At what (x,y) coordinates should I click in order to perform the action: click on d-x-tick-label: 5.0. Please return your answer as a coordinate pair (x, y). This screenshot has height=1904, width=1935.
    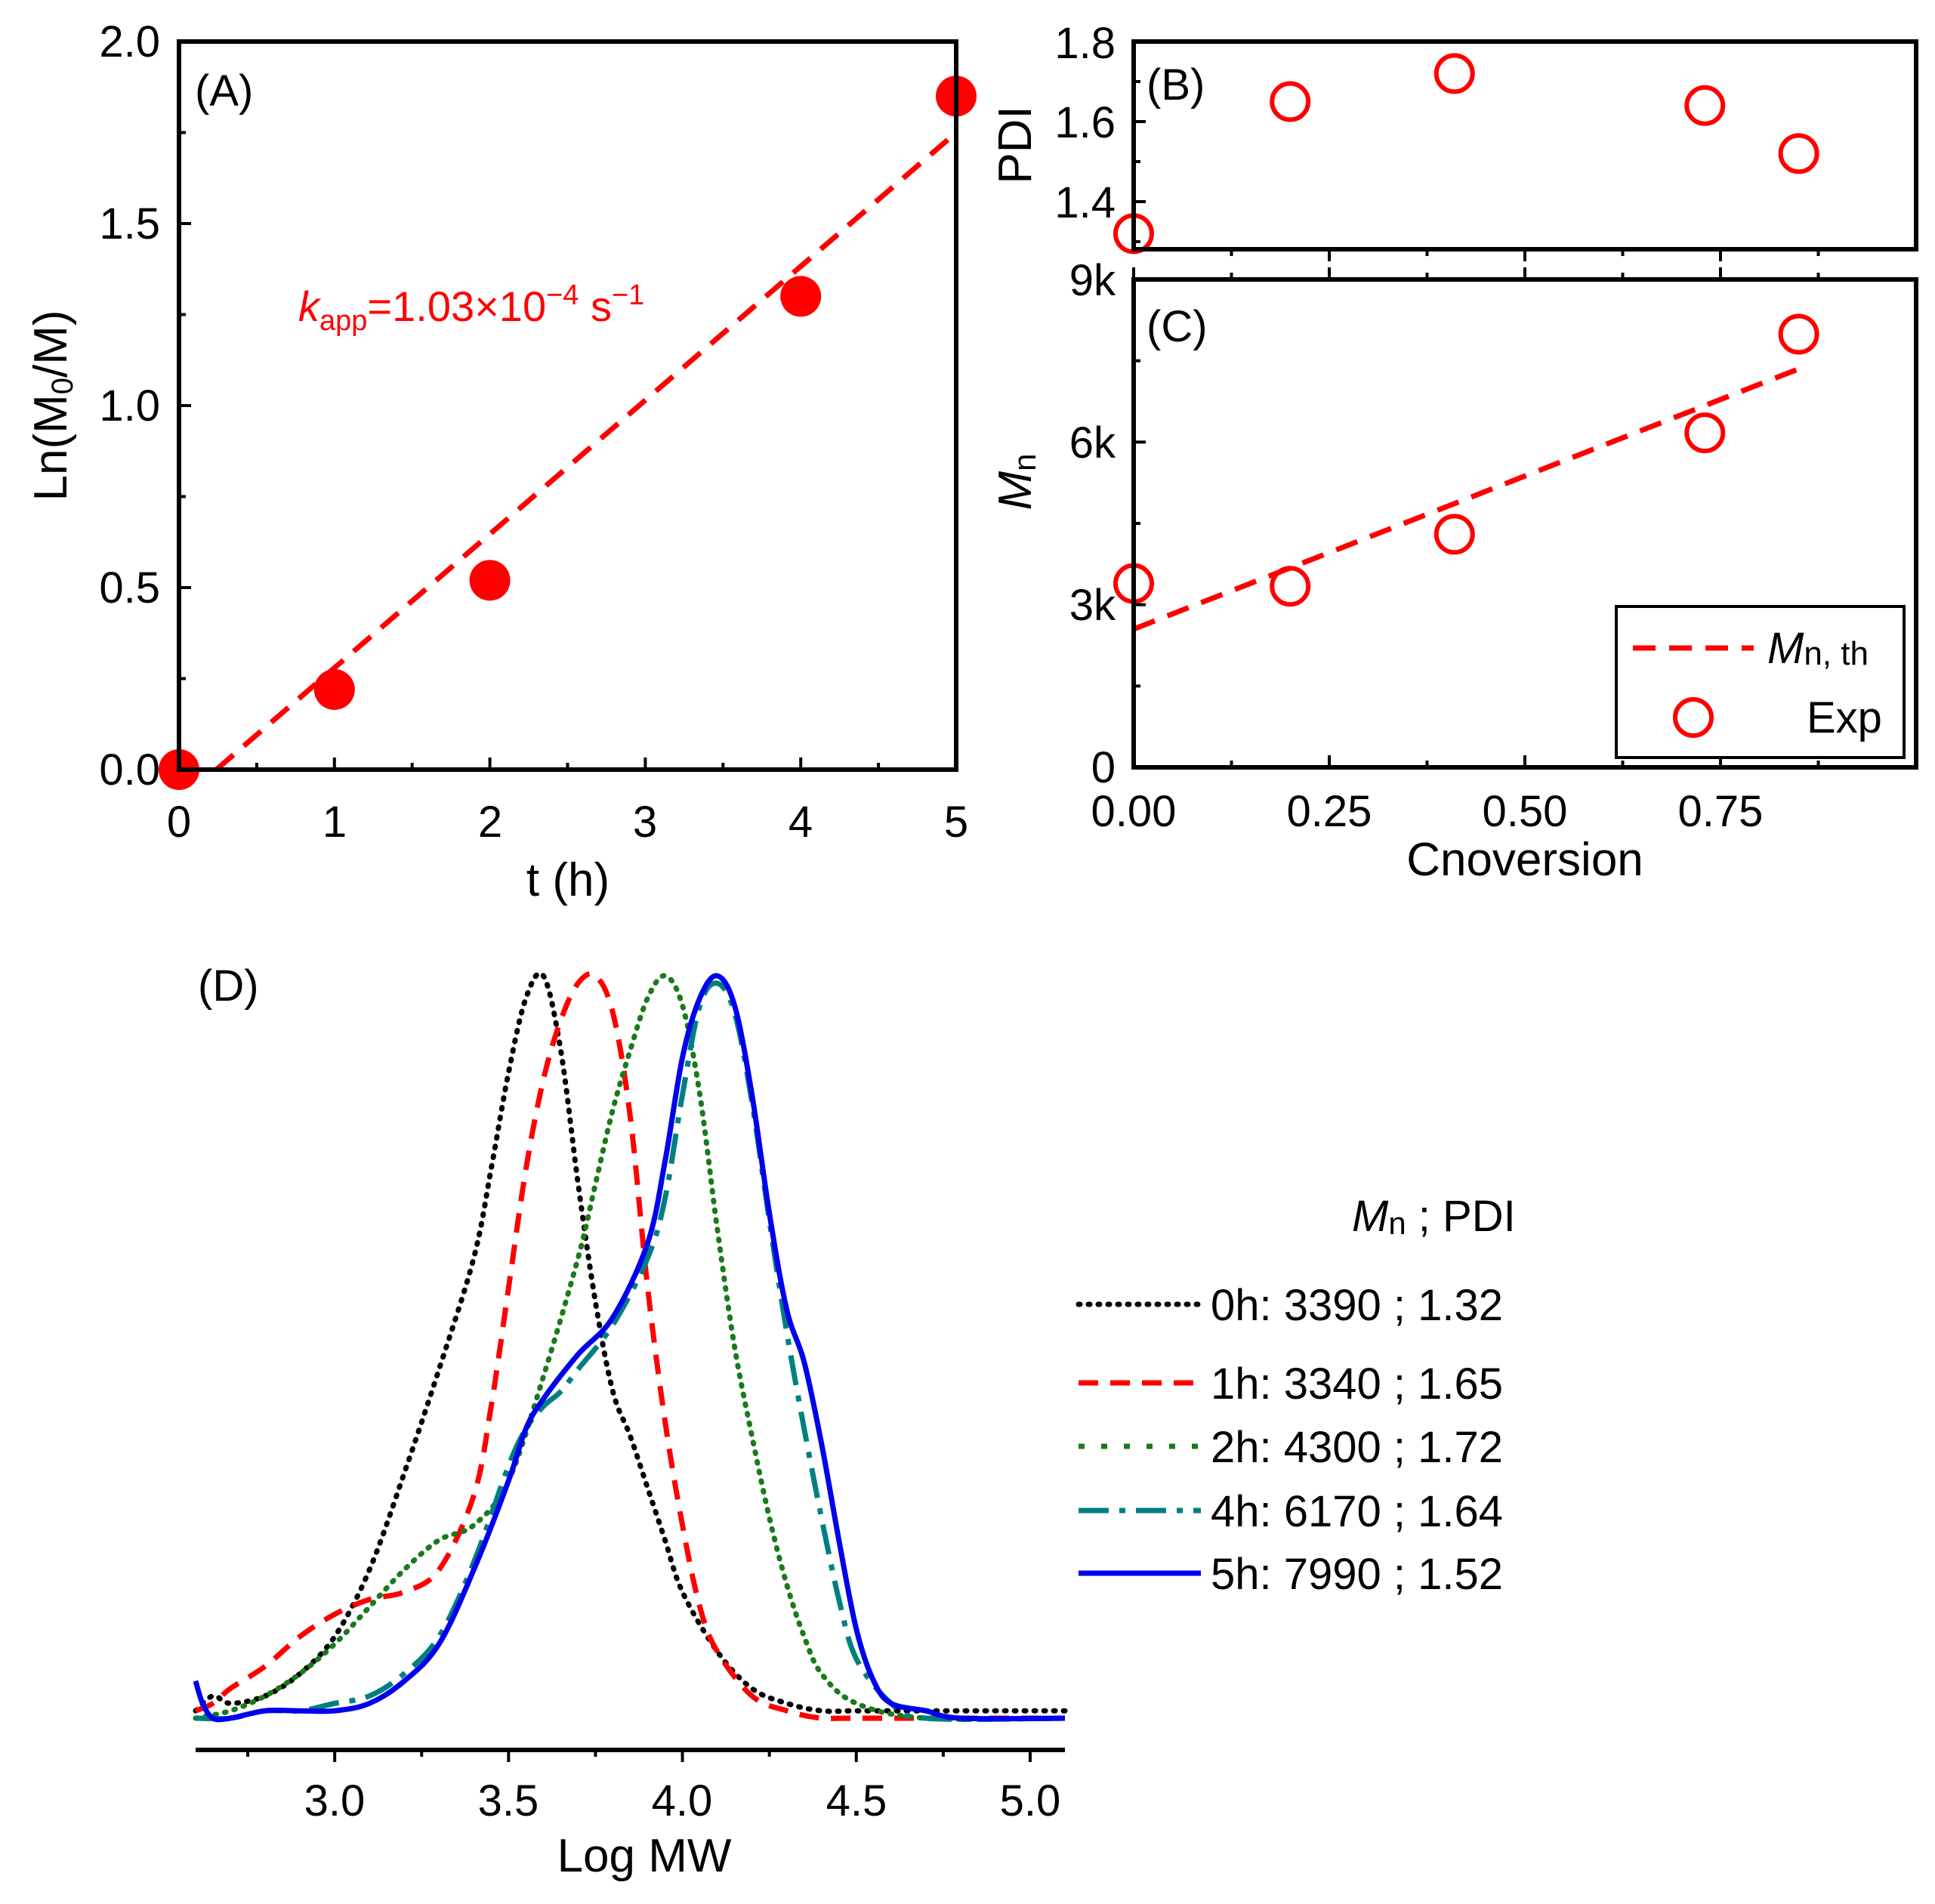
    Looking at the image, I should click on (1030, 1800).